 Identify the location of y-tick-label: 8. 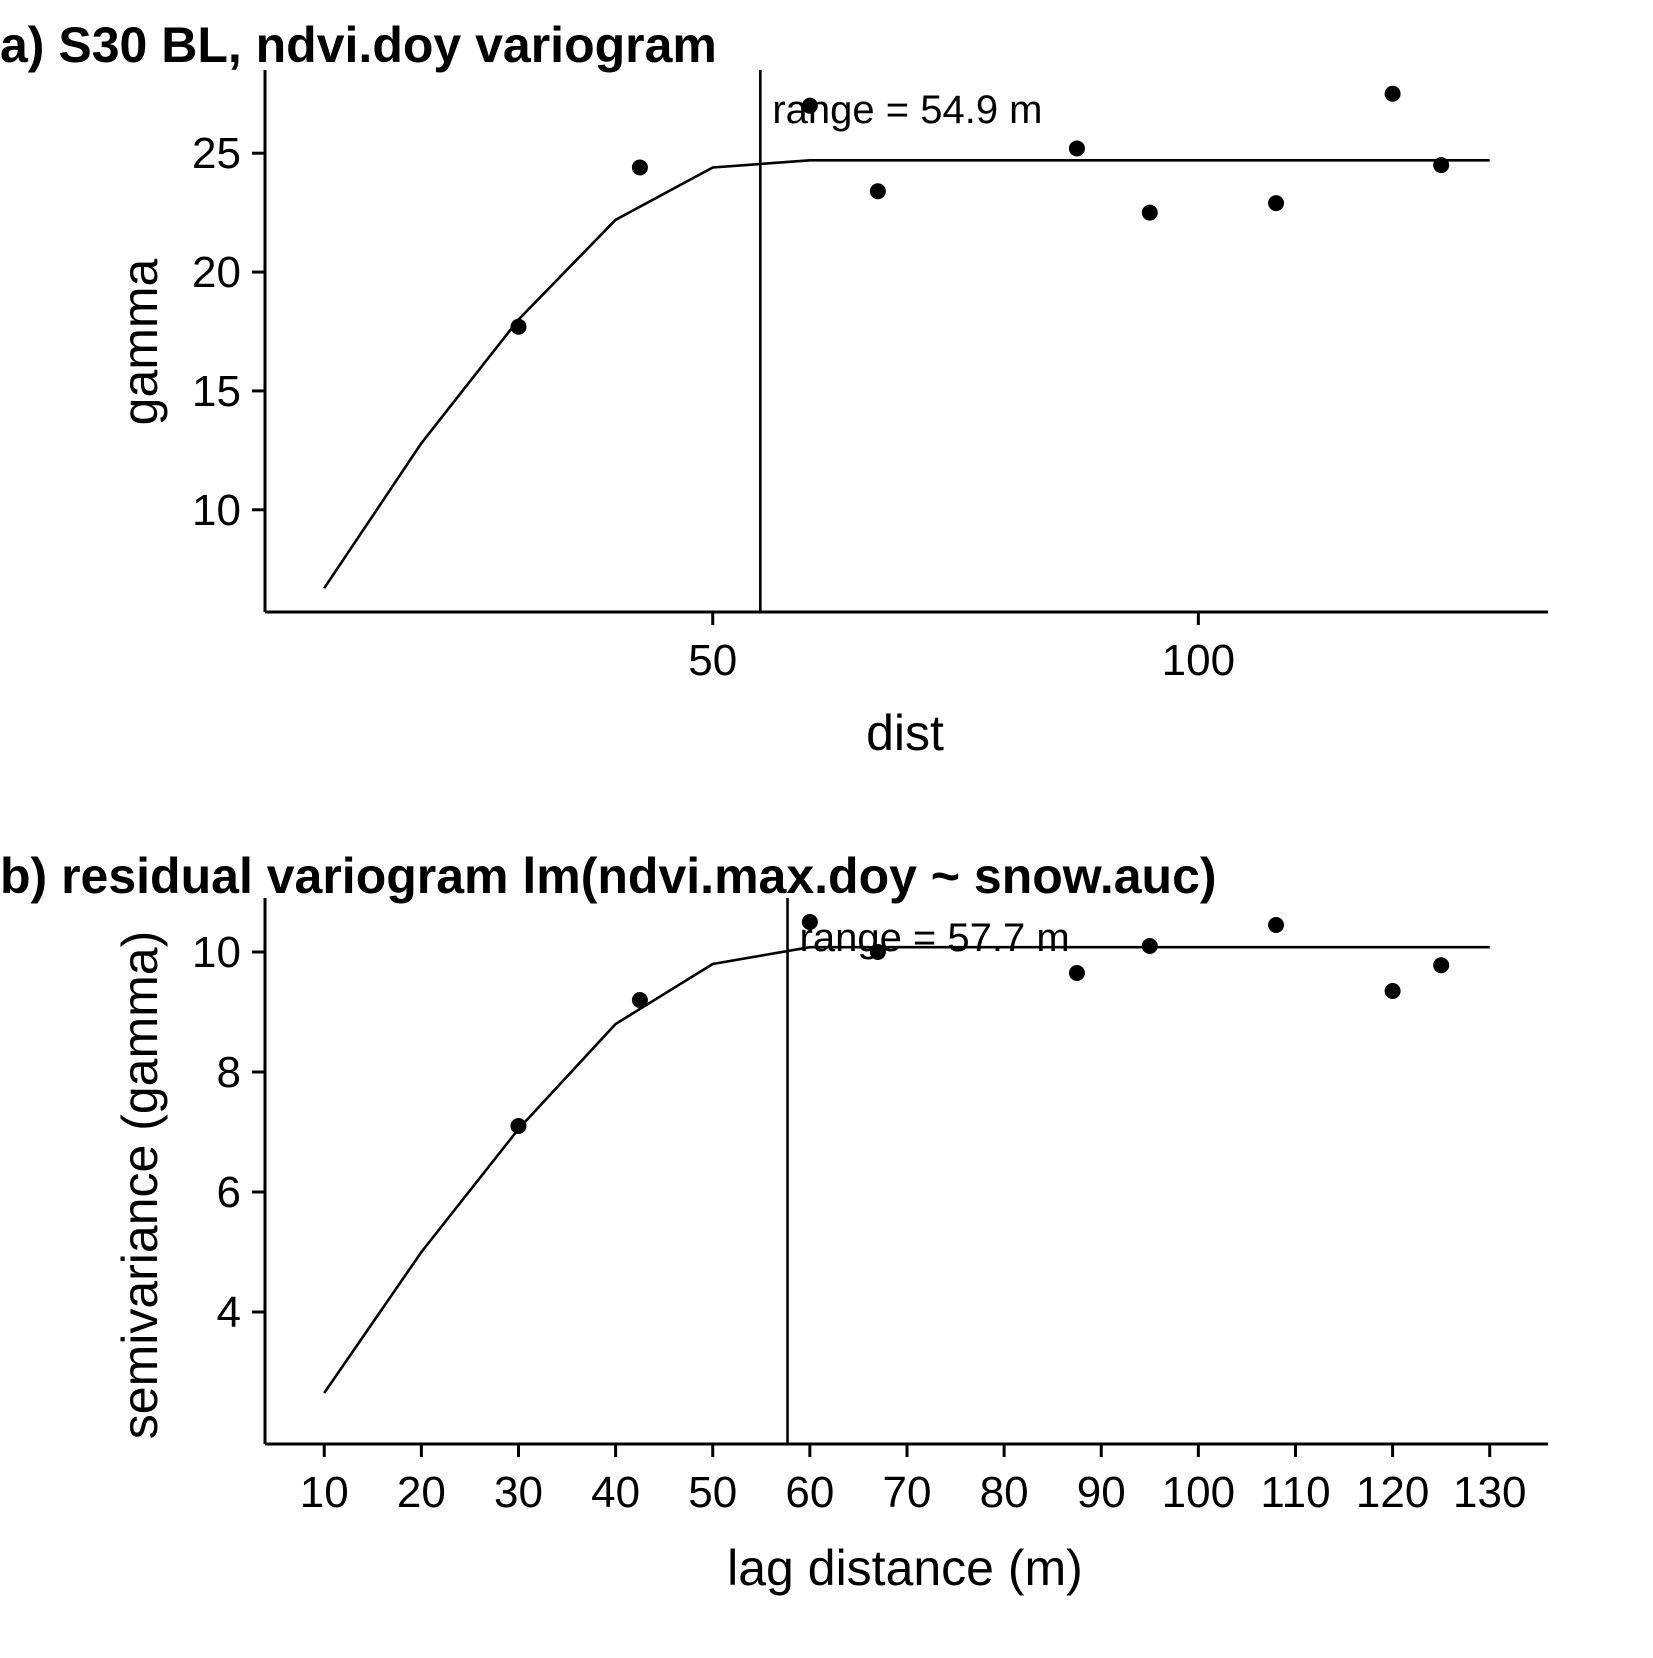
(229, 1072).